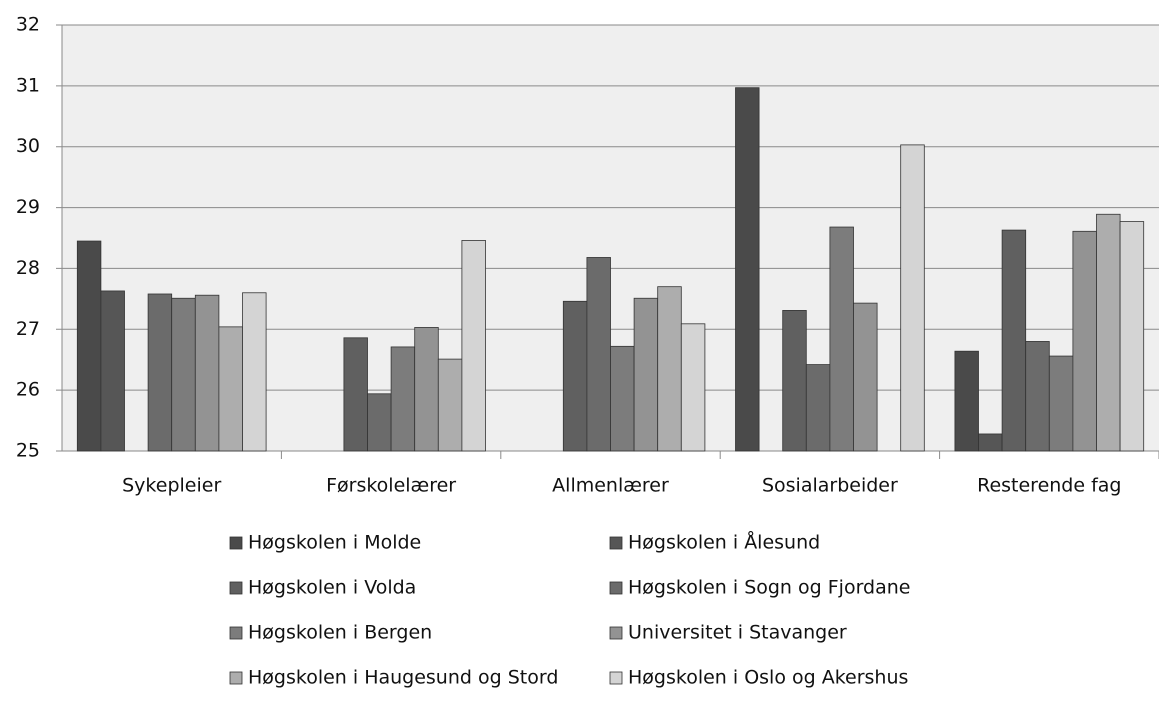  What do you see at coordinates (28, 85) in the screenshot?
I see `y-tick-label: 31` at bounding box center [28, 85].